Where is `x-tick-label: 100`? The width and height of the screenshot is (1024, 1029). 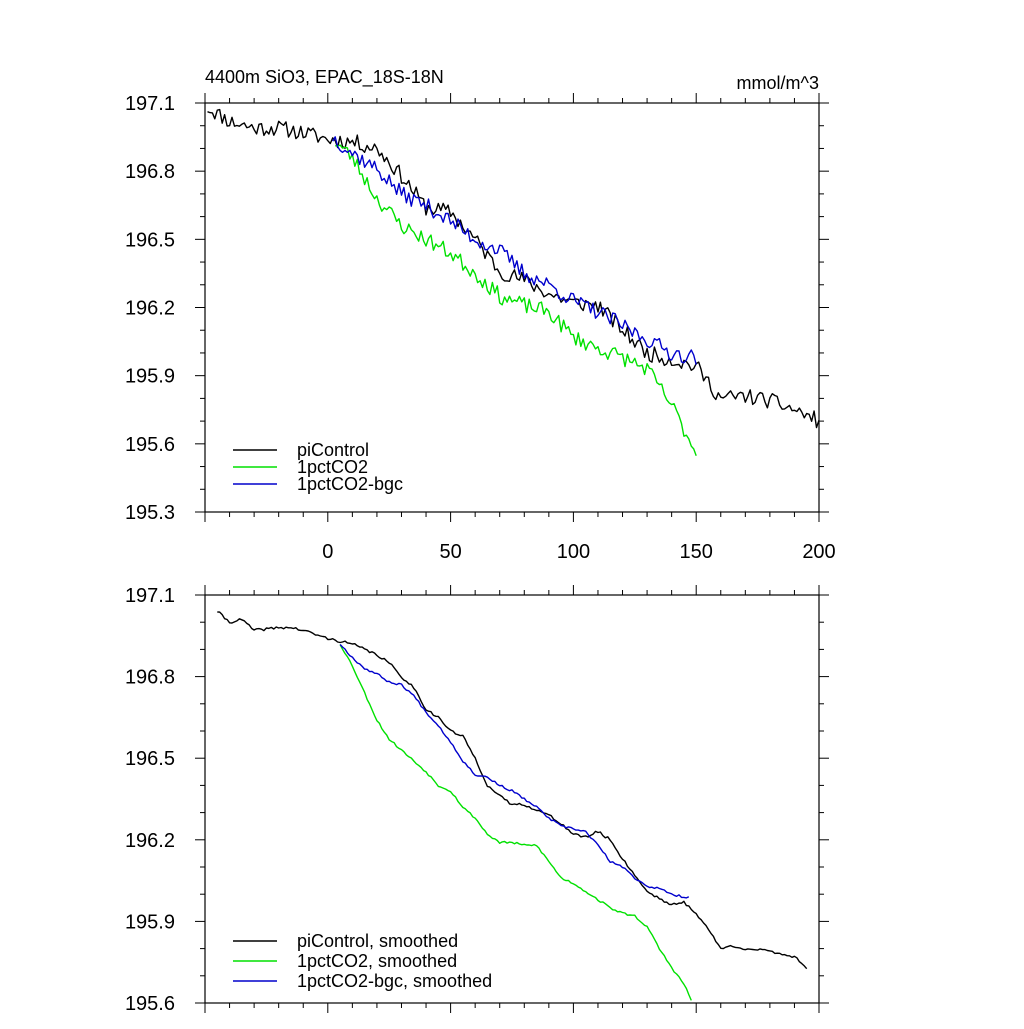
x-tick-label: 100 is located at coordinates (573, 552).